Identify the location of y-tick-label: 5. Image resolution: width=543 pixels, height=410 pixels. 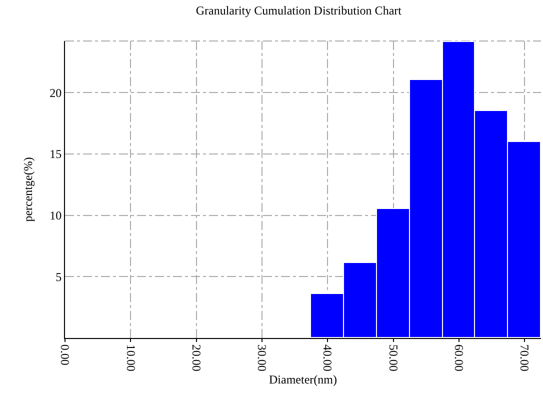
(59, 277).